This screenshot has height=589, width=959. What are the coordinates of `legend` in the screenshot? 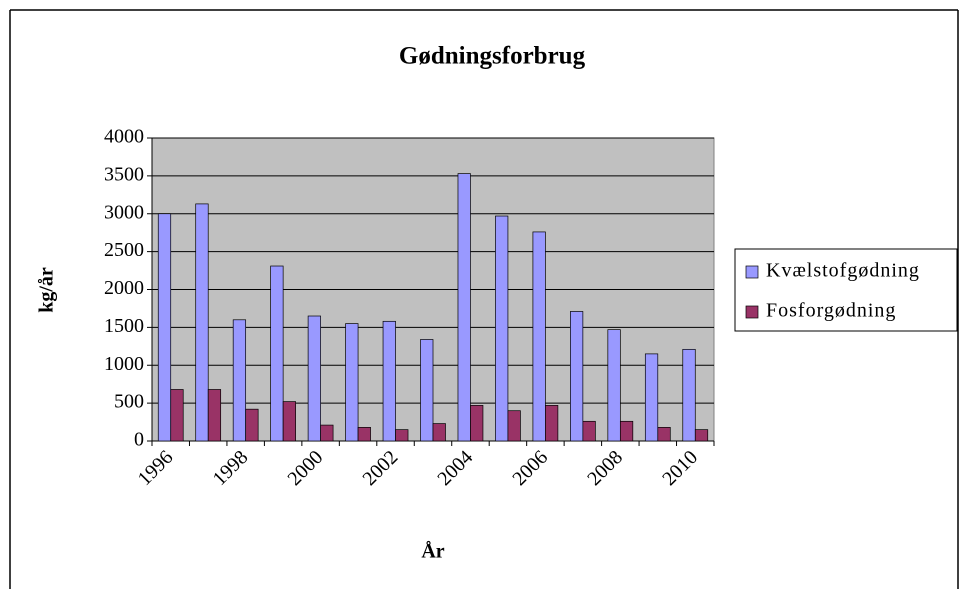 It's located at (846, 290).